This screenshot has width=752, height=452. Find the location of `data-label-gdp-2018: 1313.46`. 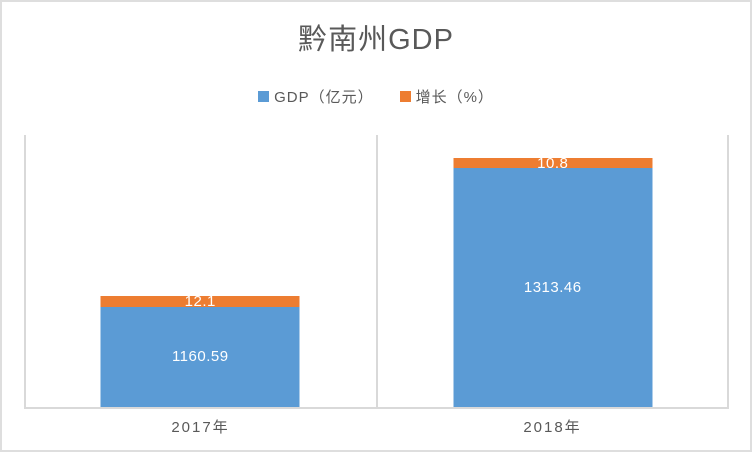

data-label-gdp-2018: 1313.46 is located at coordinates (552, 288).